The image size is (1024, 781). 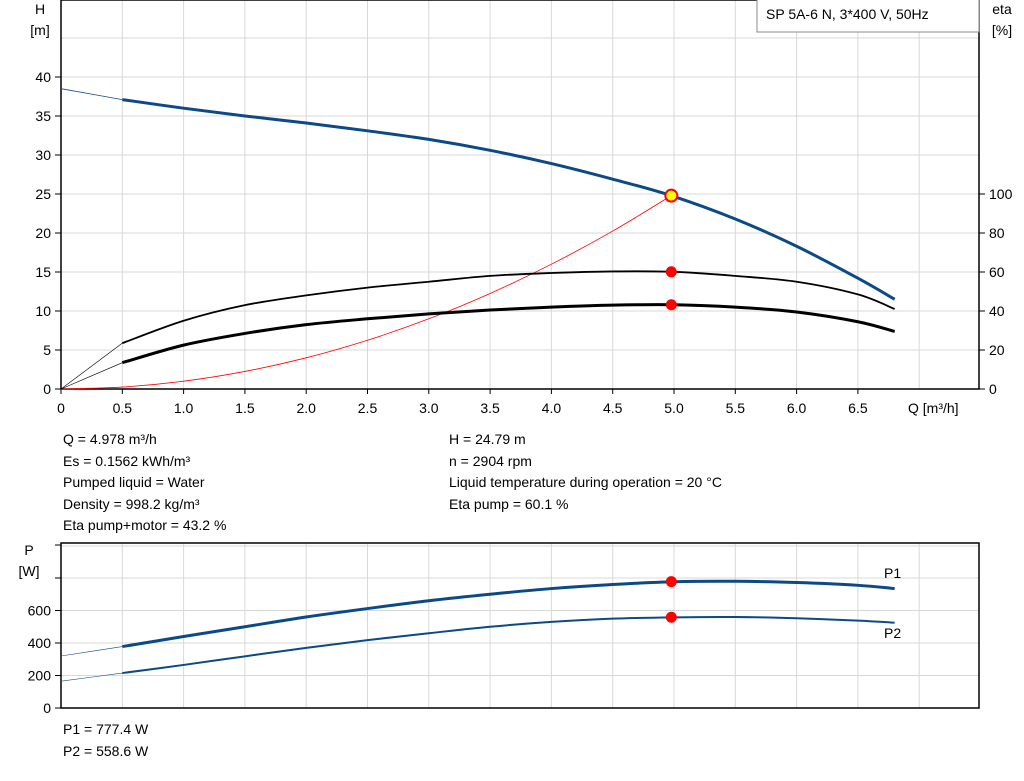 I want to click on y-tick-label: 25, so click(x=43, y=194).